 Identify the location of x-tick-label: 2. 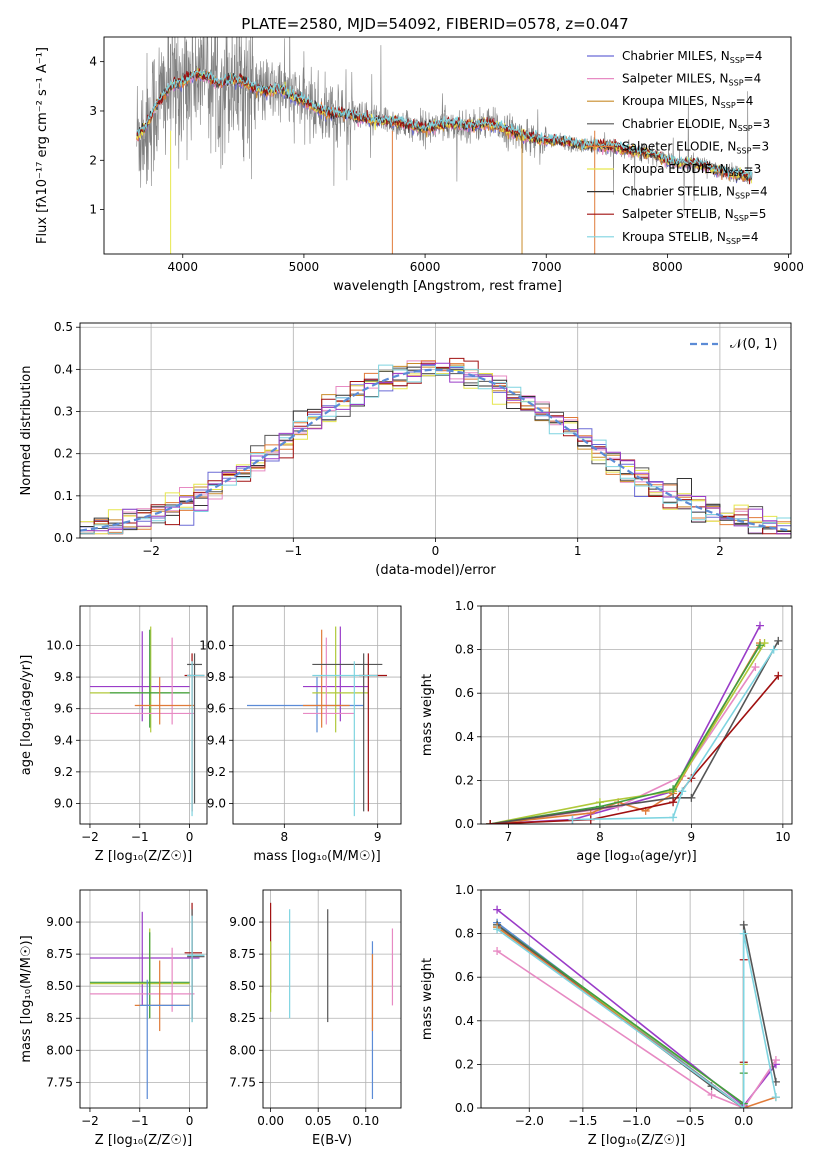
(720, 551).